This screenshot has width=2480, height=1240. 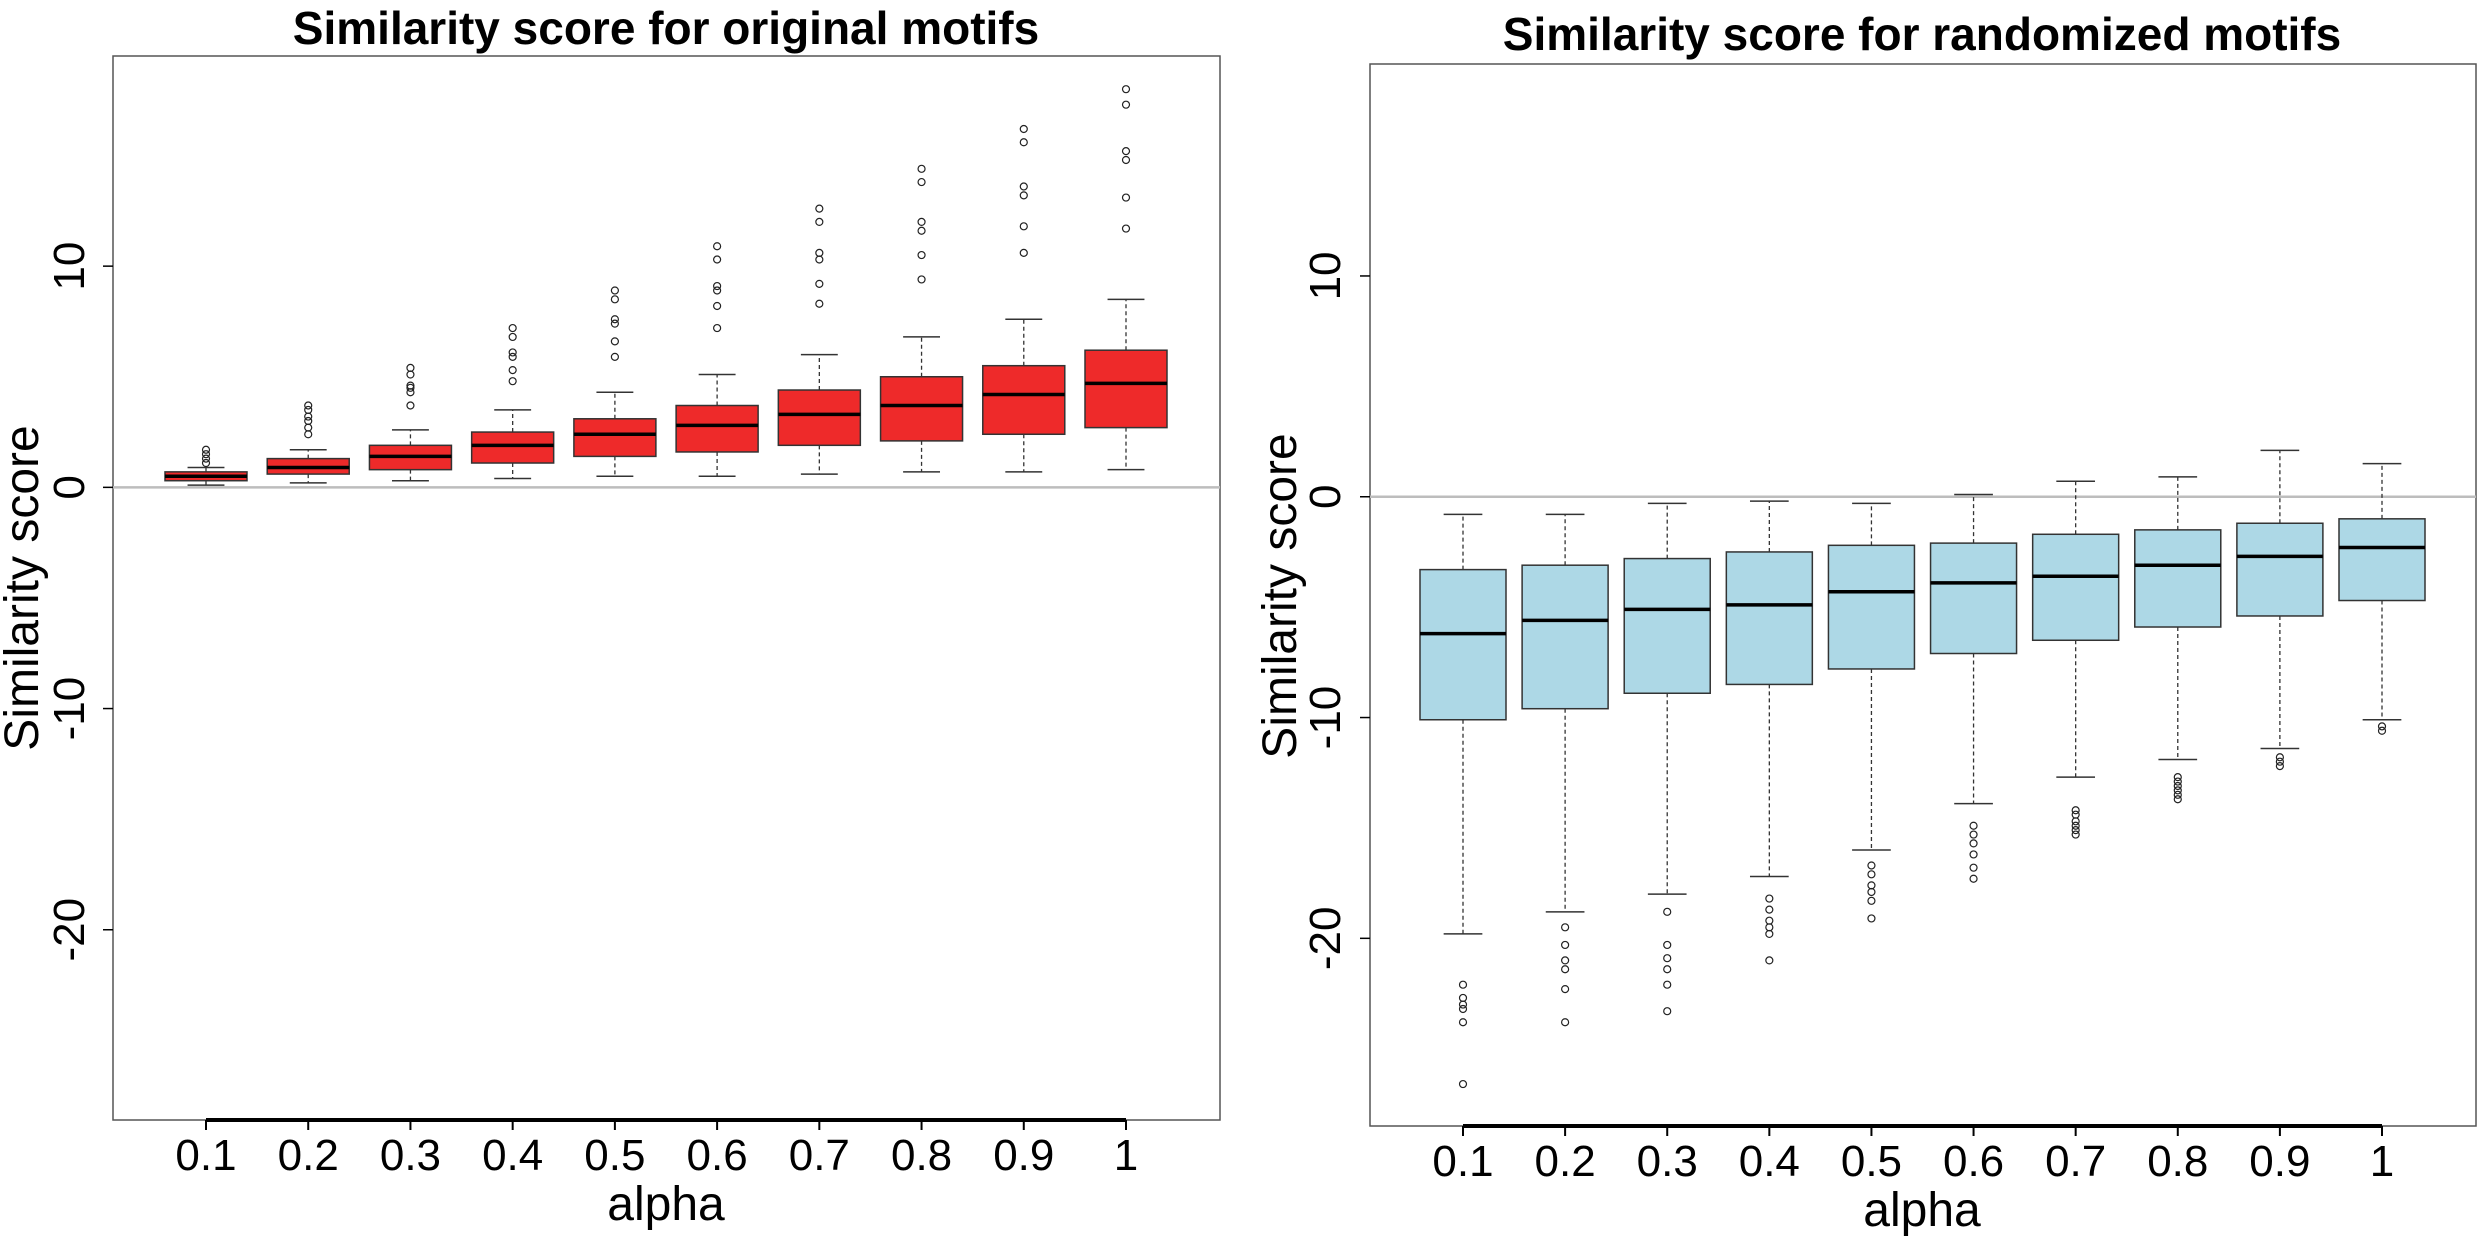 What do you see at coordinates (1024, 400) in the screenshot?
I see `left-box-0.9` at bounding box center [1024, 400].